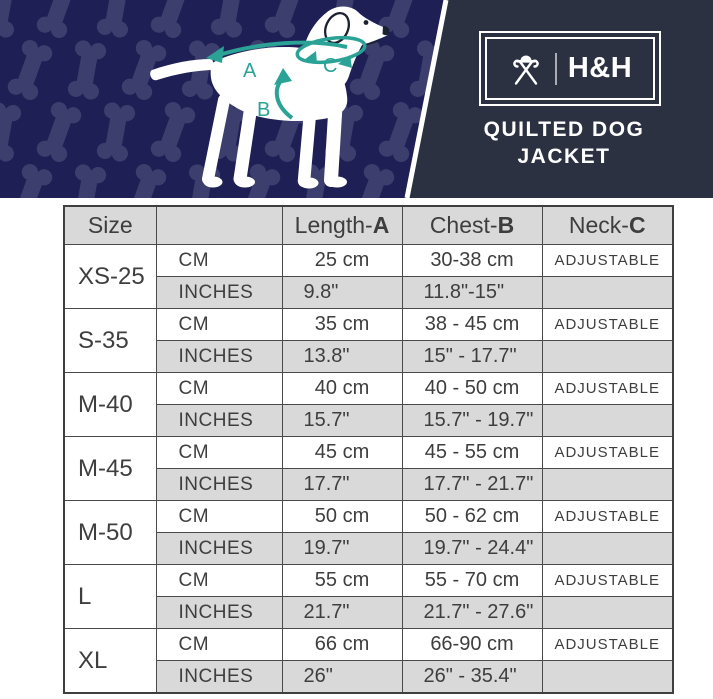  Describe the element at coordinates (342, 580) in the screenshot. I see `length-cell: 55 cm` at that location.